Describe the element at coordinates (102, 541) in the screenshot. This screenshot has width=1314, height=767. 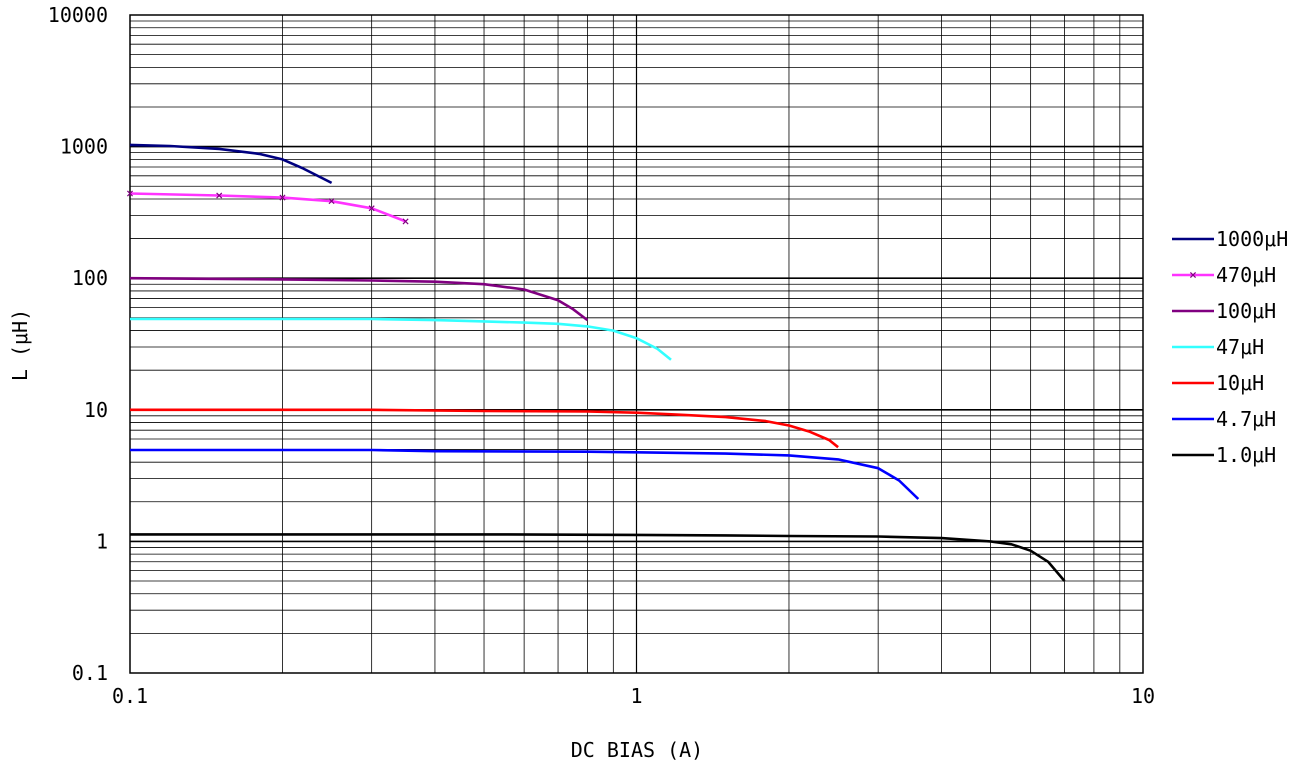
I see `y-tick-label: 1` at that location.